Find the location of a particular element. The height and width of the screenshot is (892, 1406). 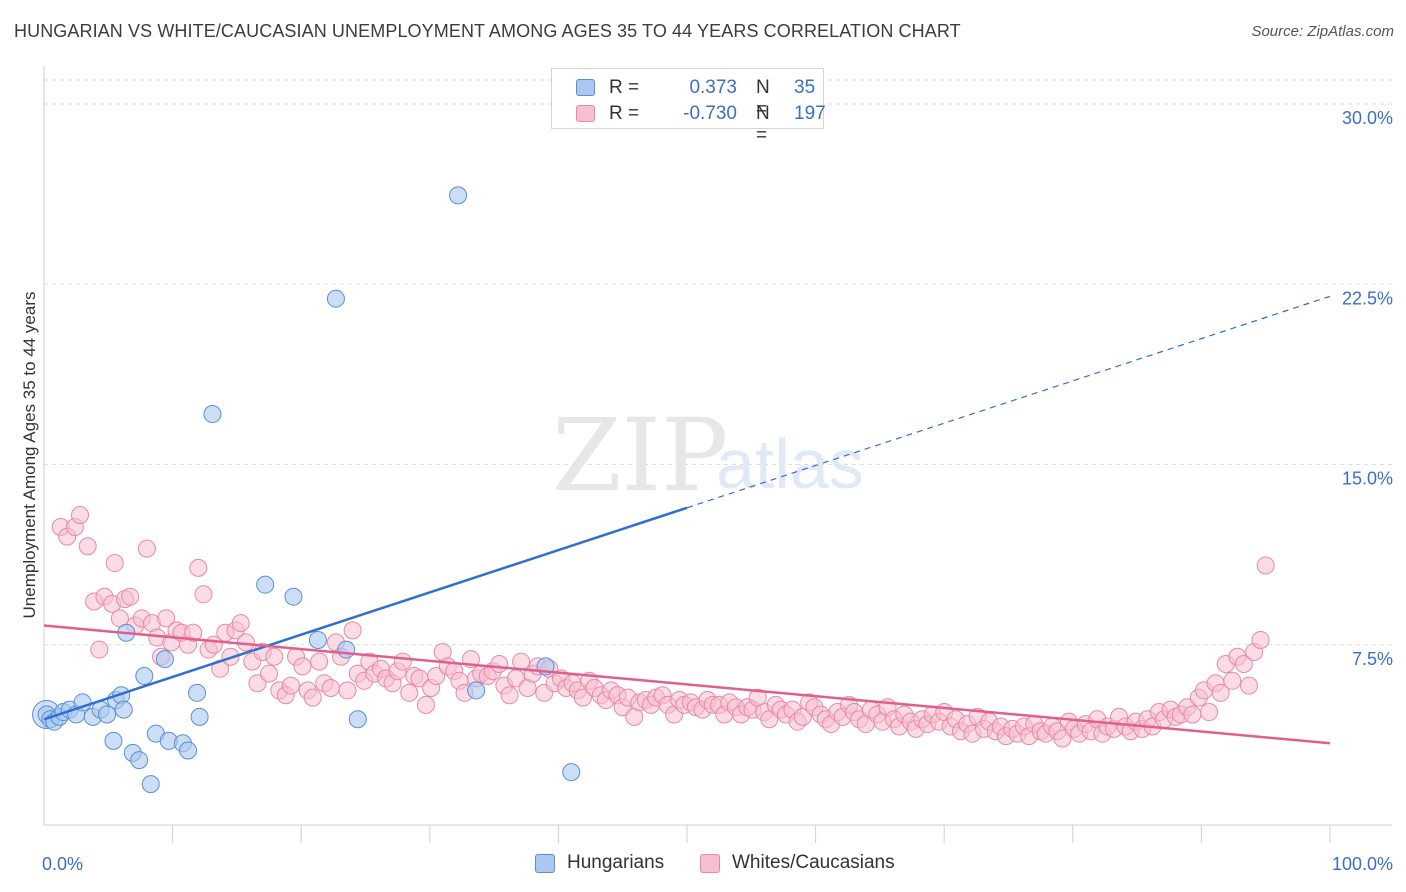

y-tick-label: 22.5% is located at coordinates (1367, 298).